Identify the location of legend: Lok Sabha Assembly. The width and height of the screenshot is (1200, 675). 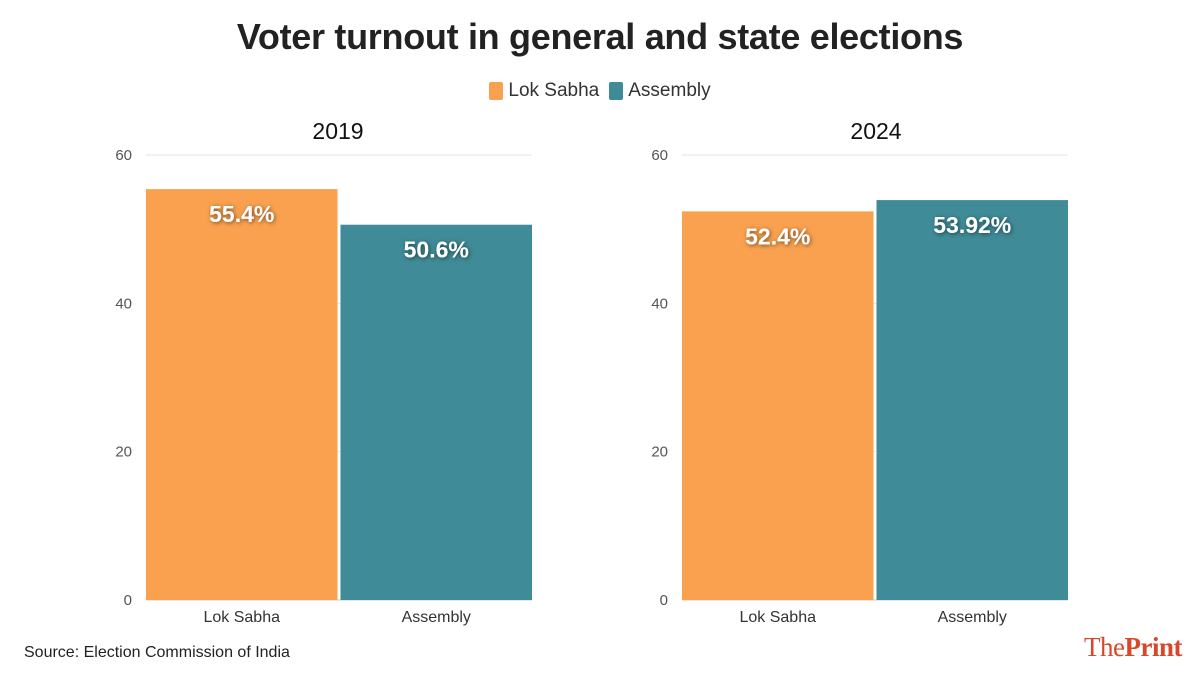
(600, 91).